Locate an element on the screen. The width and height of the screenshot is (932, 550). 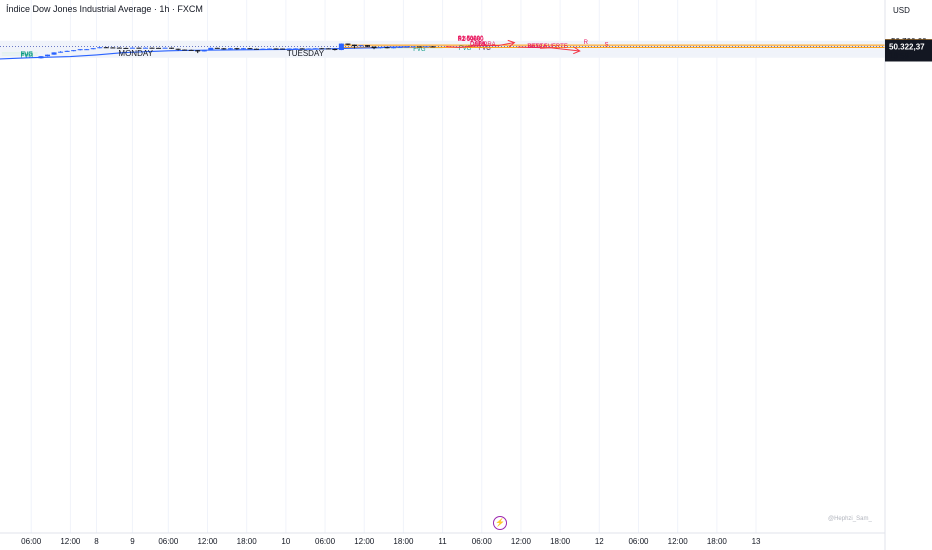
fvg-zone is located at coordinates (19, 55).